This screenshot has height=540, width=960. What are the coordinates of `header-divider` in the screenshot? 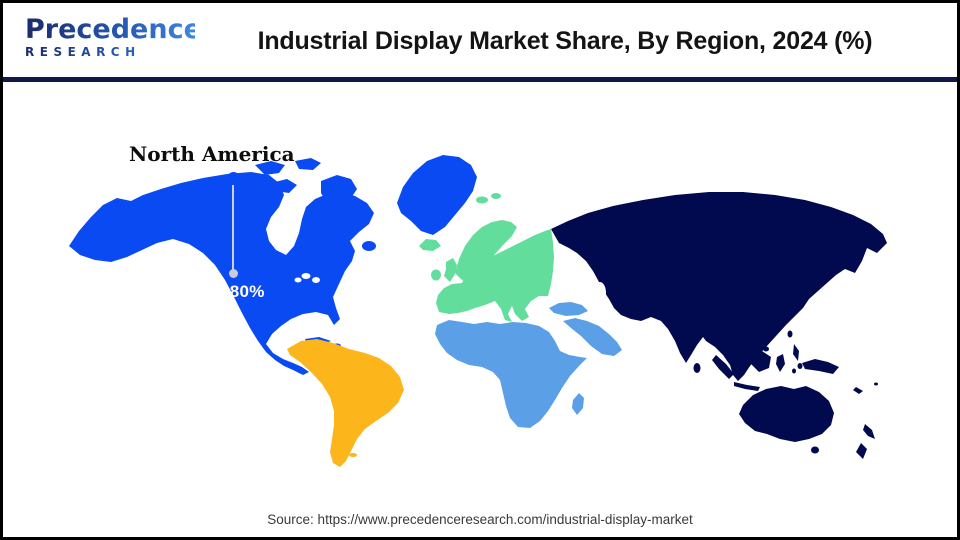 It's located at (480, 79).